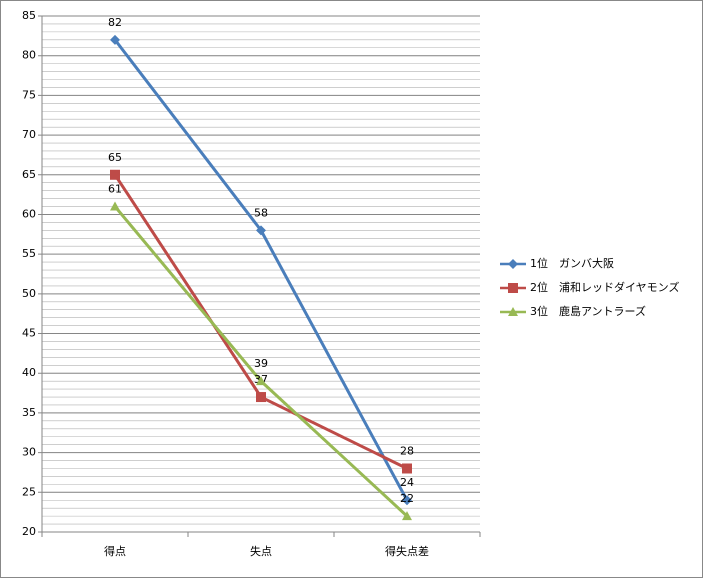 The image size is (704, 583). Describe the element at coordinates (407, 450) in the screenshot. I see `data-label: 28` at that location.